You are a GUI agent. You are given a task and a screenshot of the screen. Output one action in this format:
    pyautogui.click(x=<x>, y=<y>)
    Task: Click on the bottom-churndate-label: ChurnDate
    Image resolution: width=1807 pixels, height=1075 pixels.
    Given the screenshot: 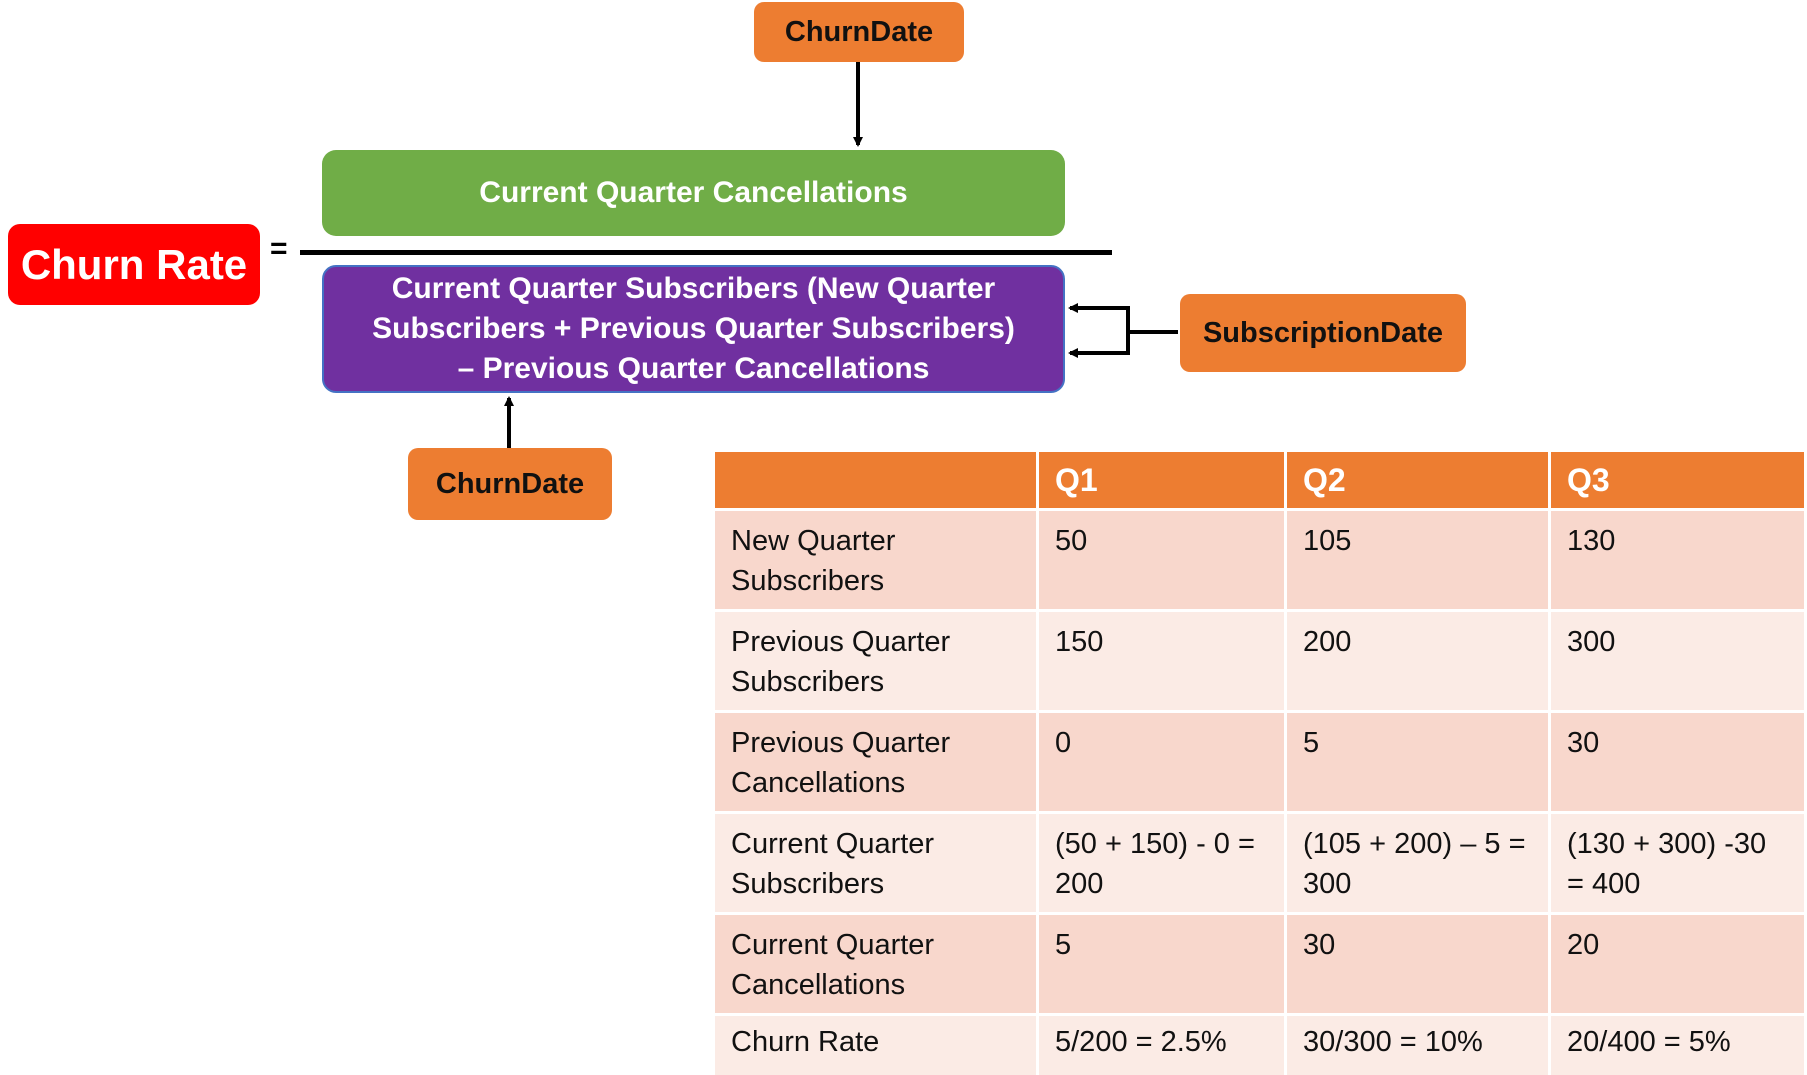 What is the action you would take?
    pyautogui.click(x=510, y=483)
    